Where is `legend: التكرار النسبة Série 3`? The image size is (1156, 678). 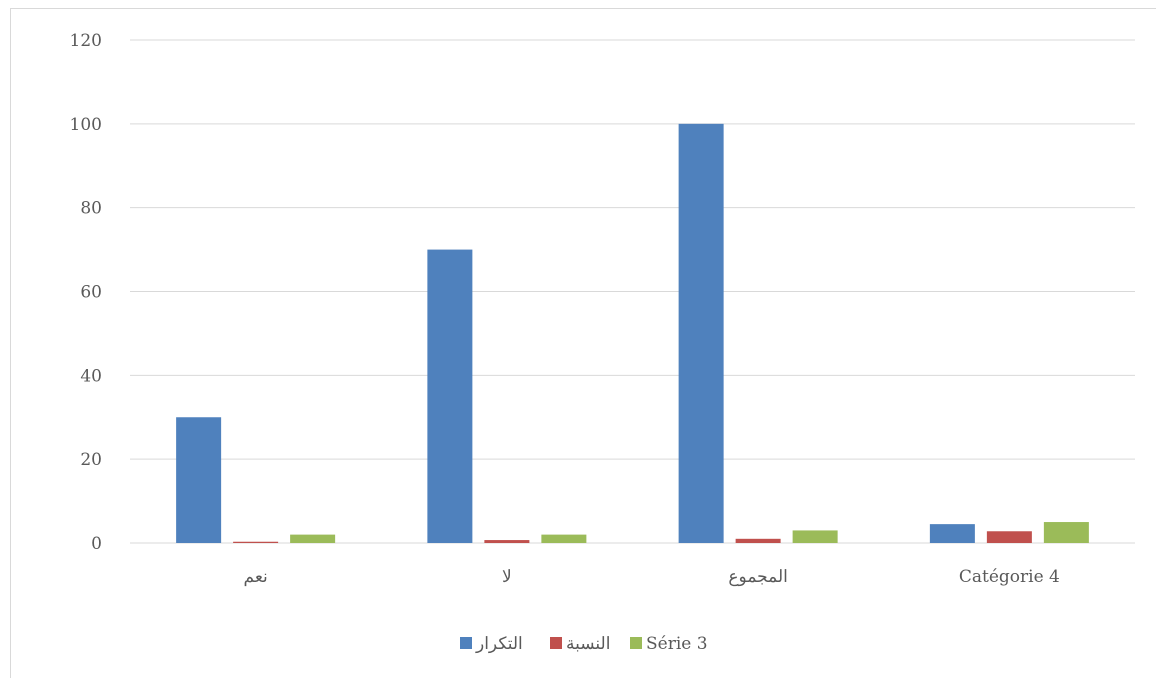
legend: التكرار النسبة Série 3 is located at coordinates (584, 644).